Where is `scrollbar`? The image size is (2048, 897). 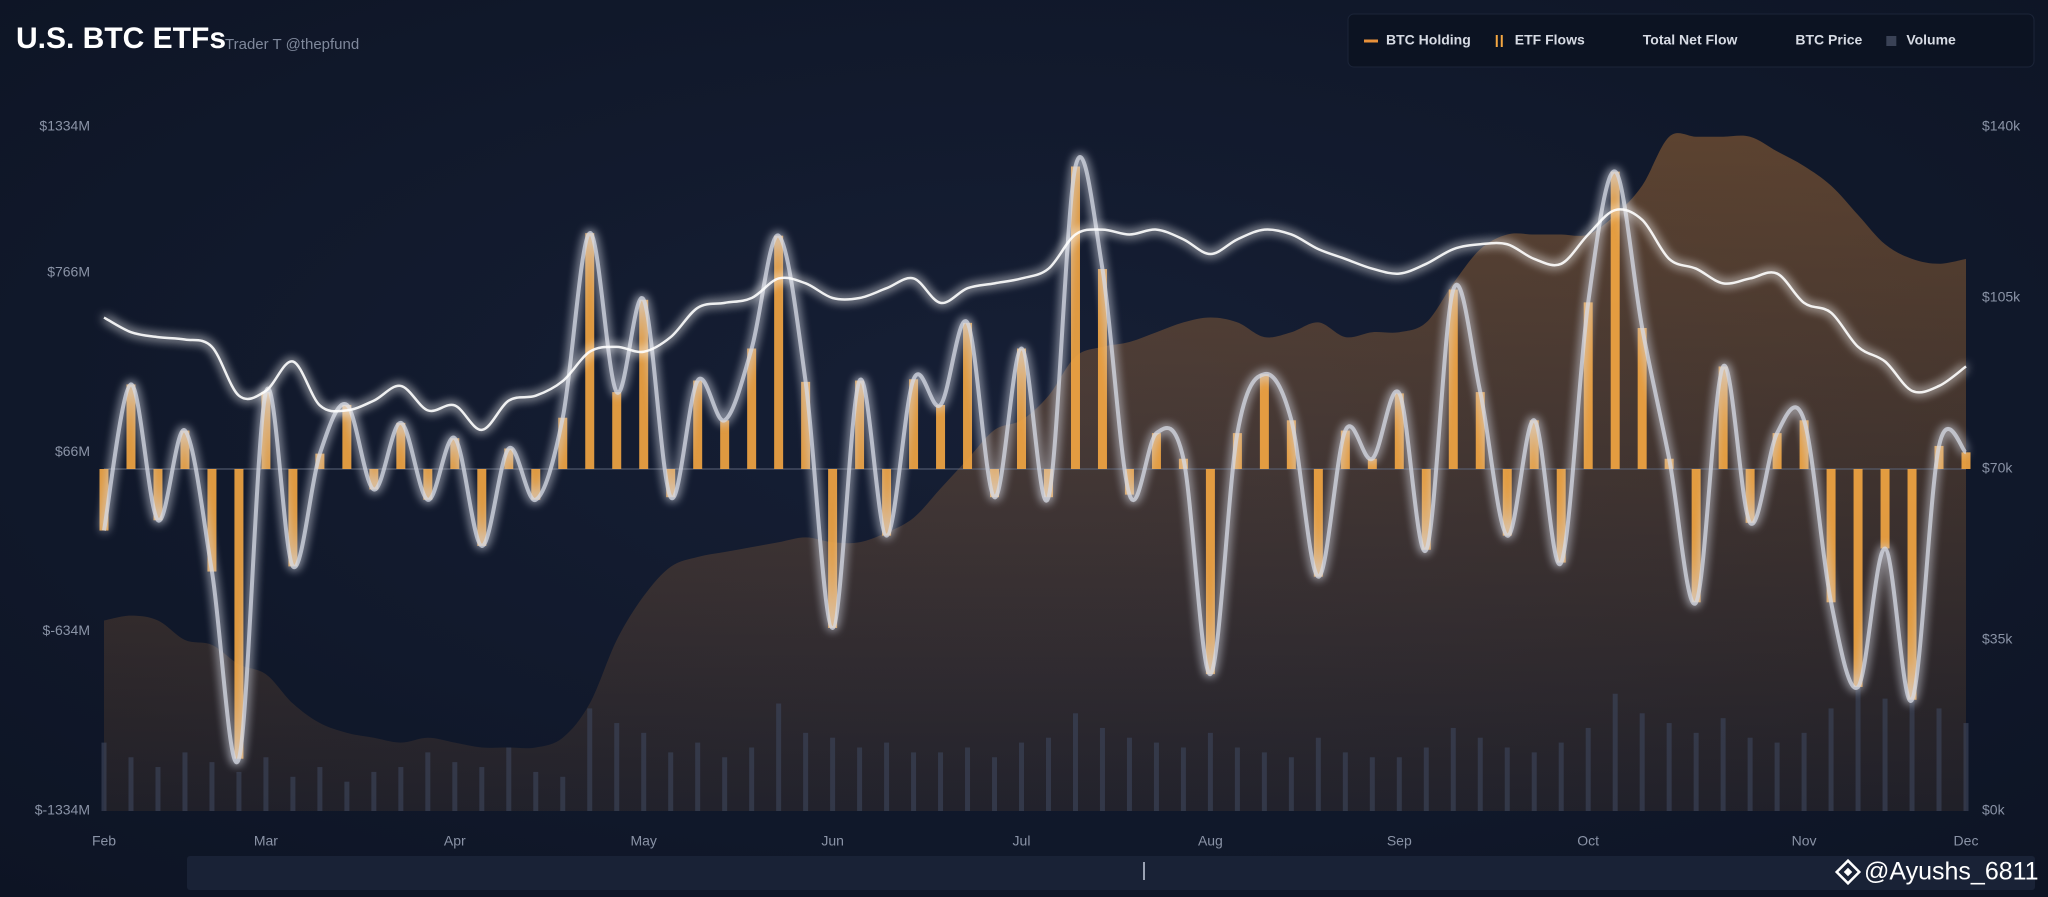
scrollbar is located at coordinates (1111, 873).